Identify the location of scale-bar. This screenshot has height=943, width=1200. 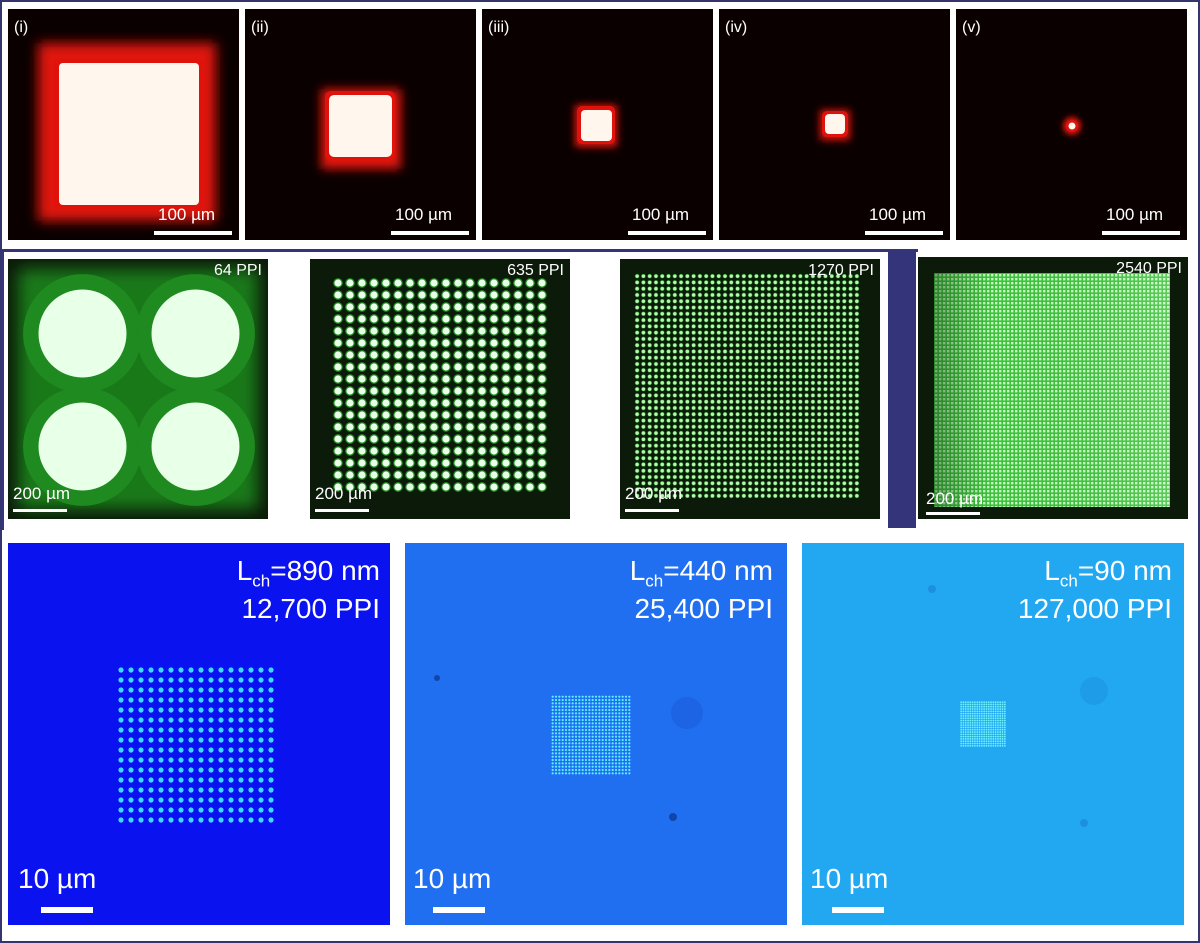
(40, 510).